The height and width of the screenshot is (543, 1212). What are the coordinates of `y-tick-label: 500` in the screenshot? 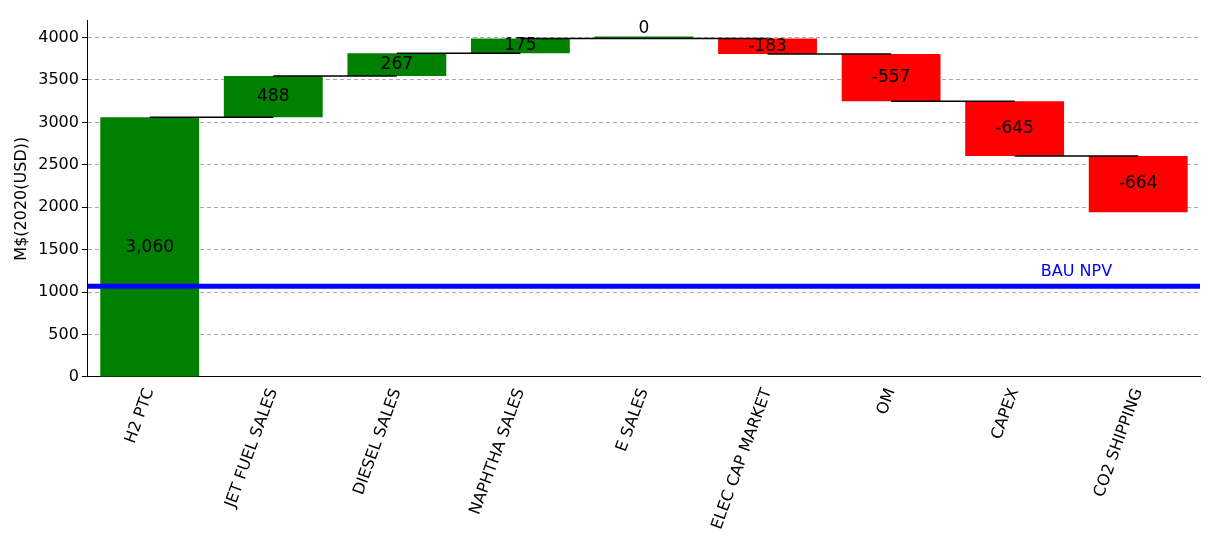 It's located at (63, 333).